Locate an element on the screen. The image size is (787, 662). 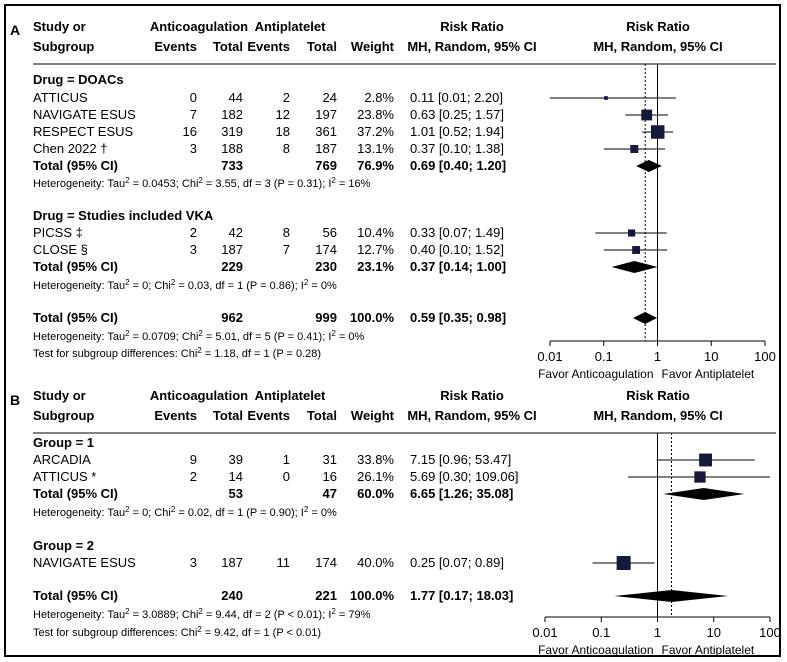
subgroup-label: Group = 1 is located at coordinates (63, 442).